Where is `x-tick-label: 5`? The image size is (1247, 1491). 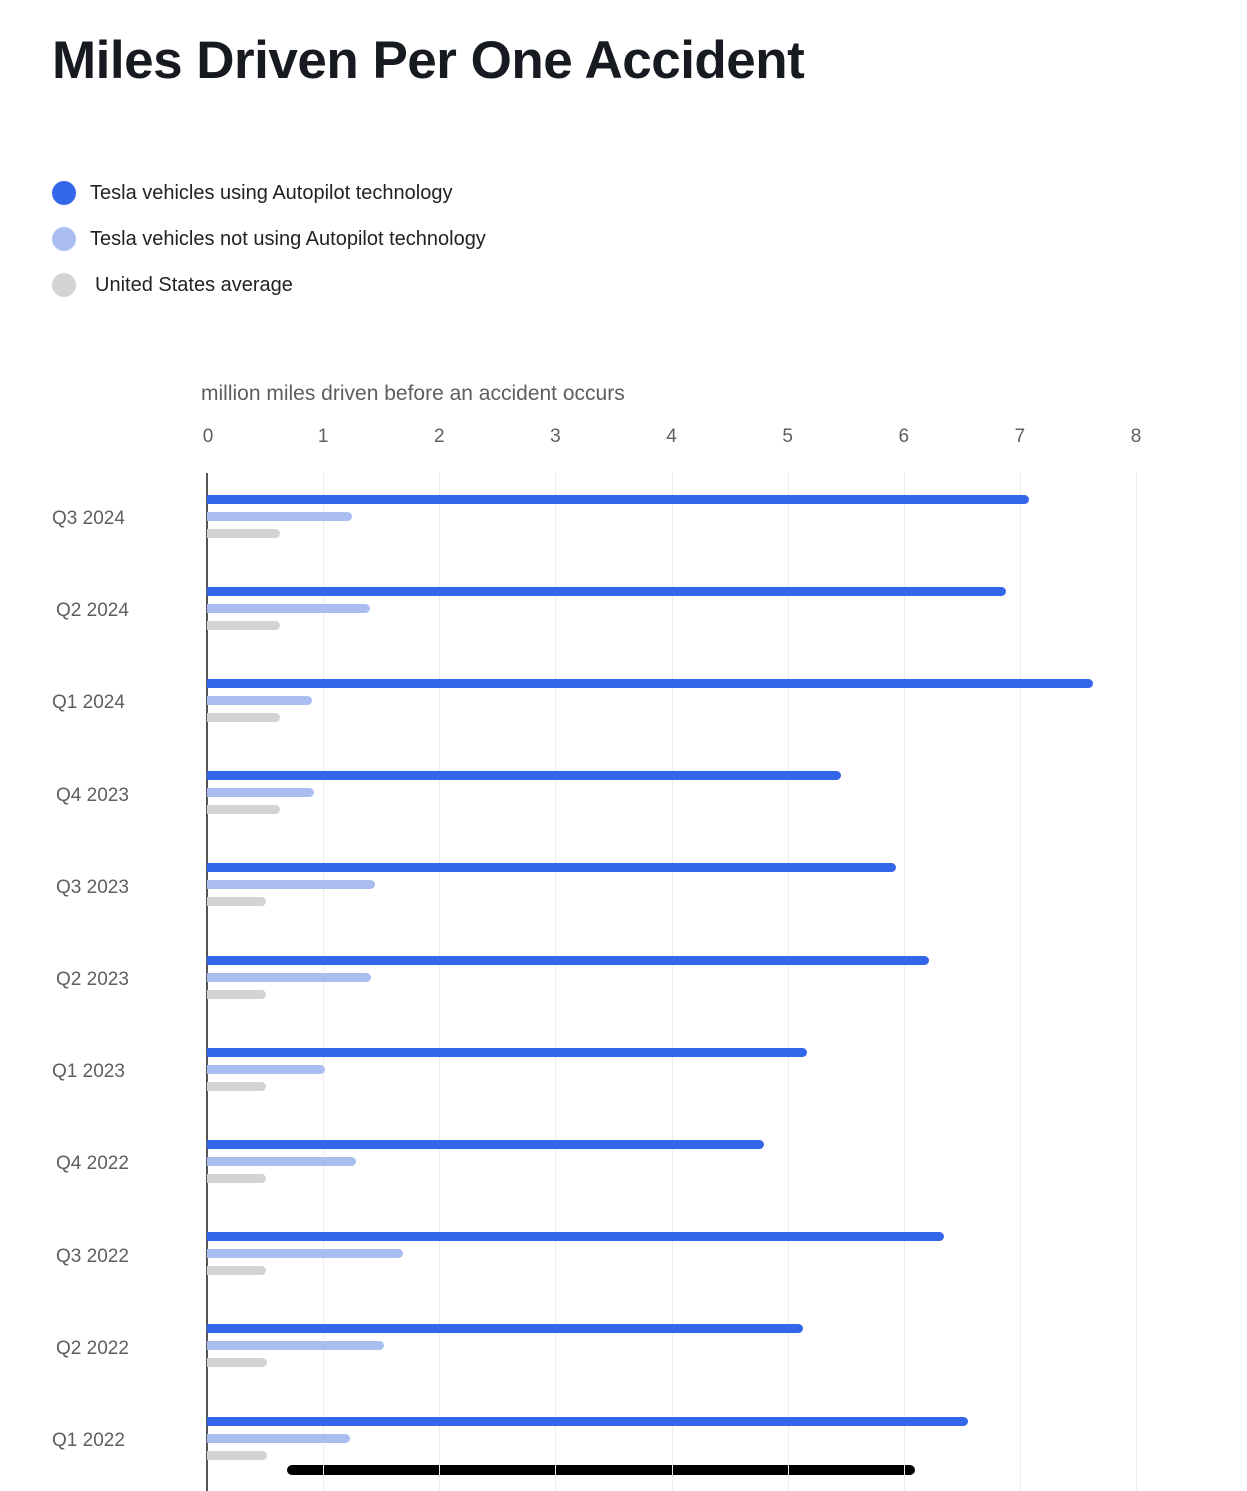
x-tick-label: 5 is located at coordinates (787, 436).